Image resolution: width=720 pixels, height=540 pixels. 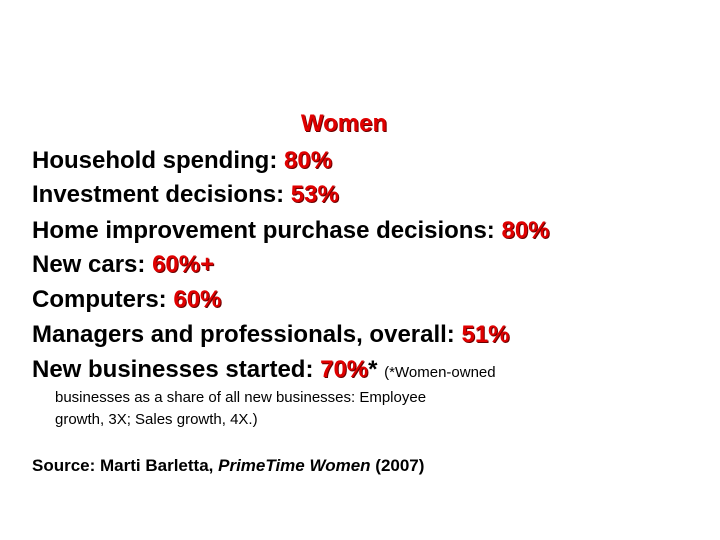 I want to click on item-label: Managers and professionals, overall:, so click(x=243, y=334).